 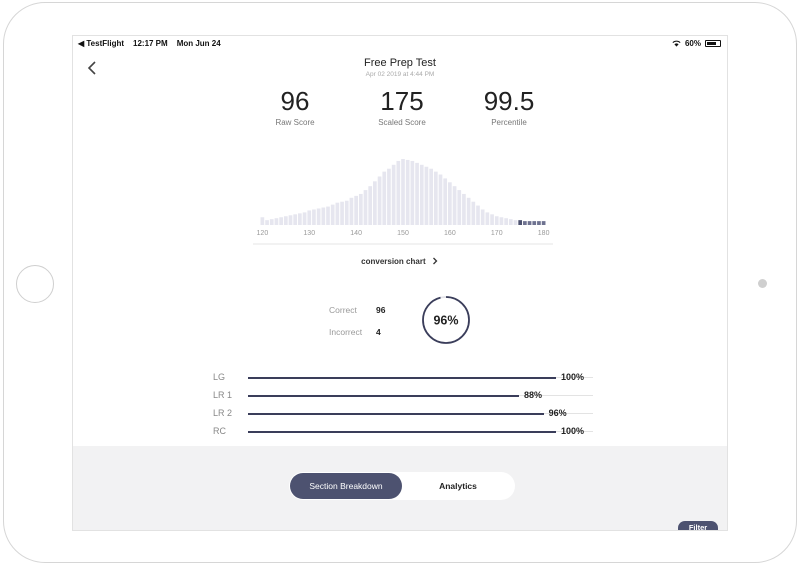 What do you see at coordinates (509, 101) in the screenshot?
I see `percentile-value: 99.5` at bounding box center [509, 101].